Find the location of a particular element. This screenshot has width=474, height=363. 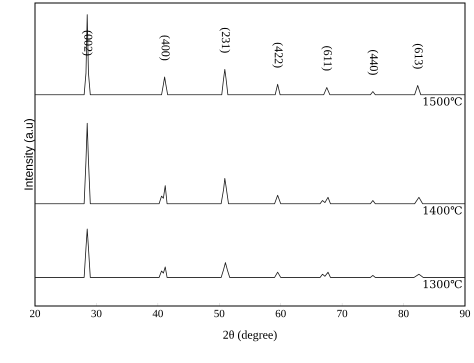

x-tick-label: 40 is located at coordinates (157, 314).